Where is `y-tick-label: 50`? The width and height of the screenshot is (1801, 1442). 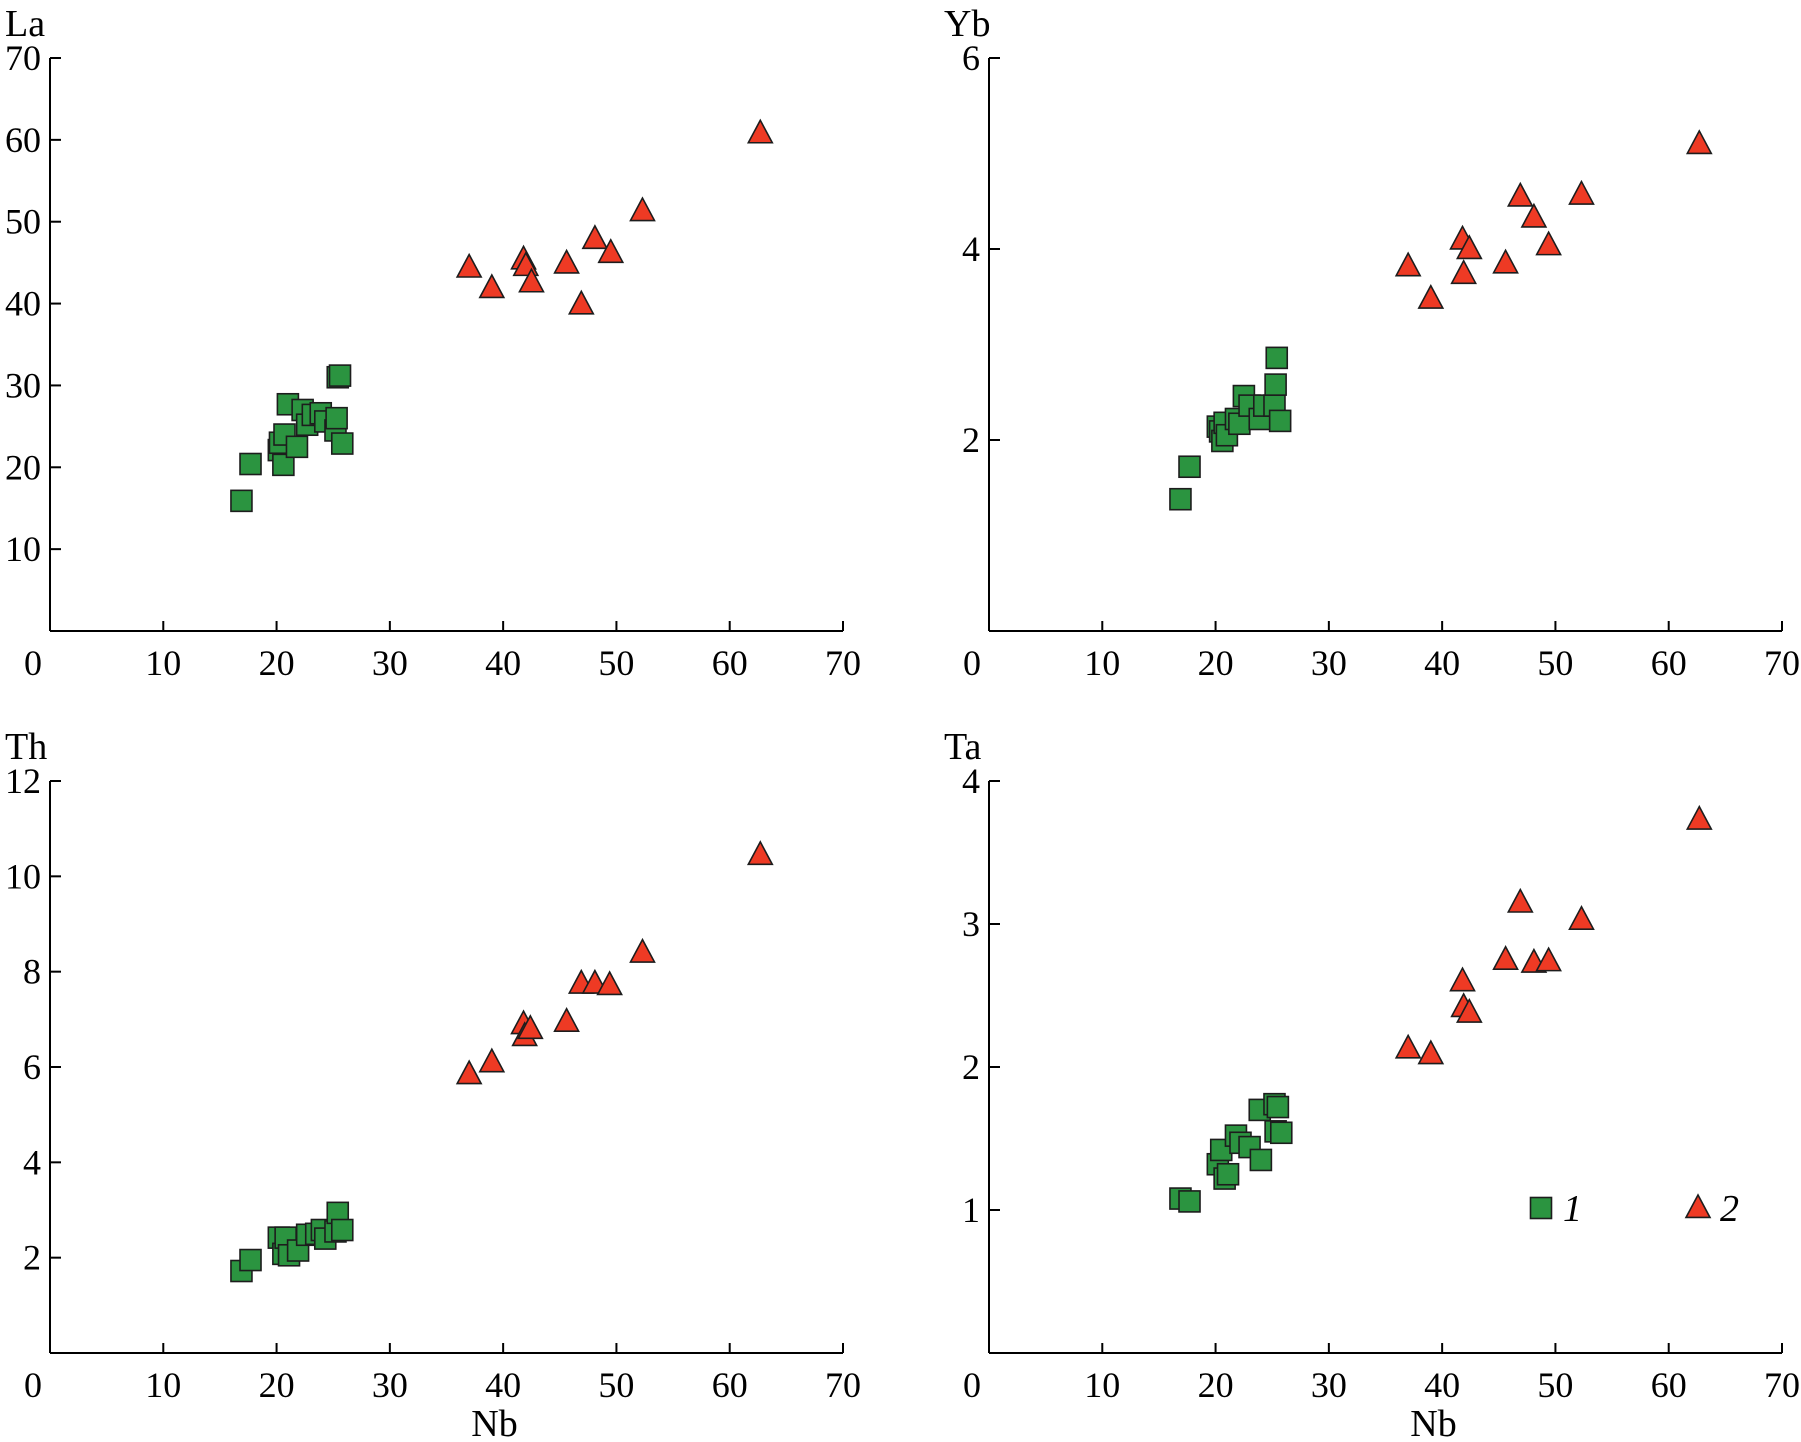
y-tick-label: 50 is located at coordinates (23, 222).